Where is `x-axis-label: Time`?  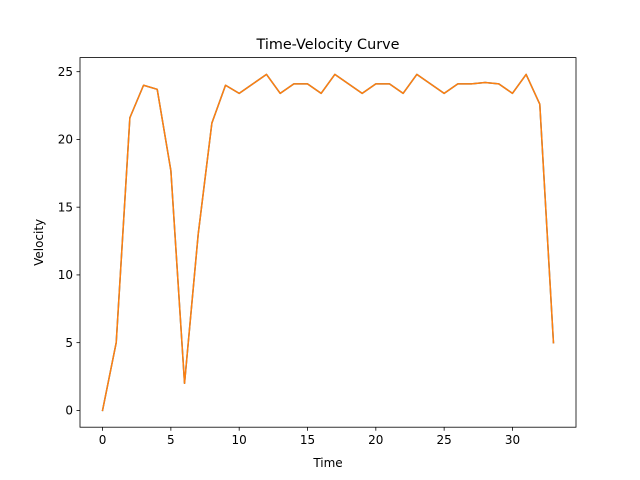 x-axis-label: Time is located at coordinates (327, 463).